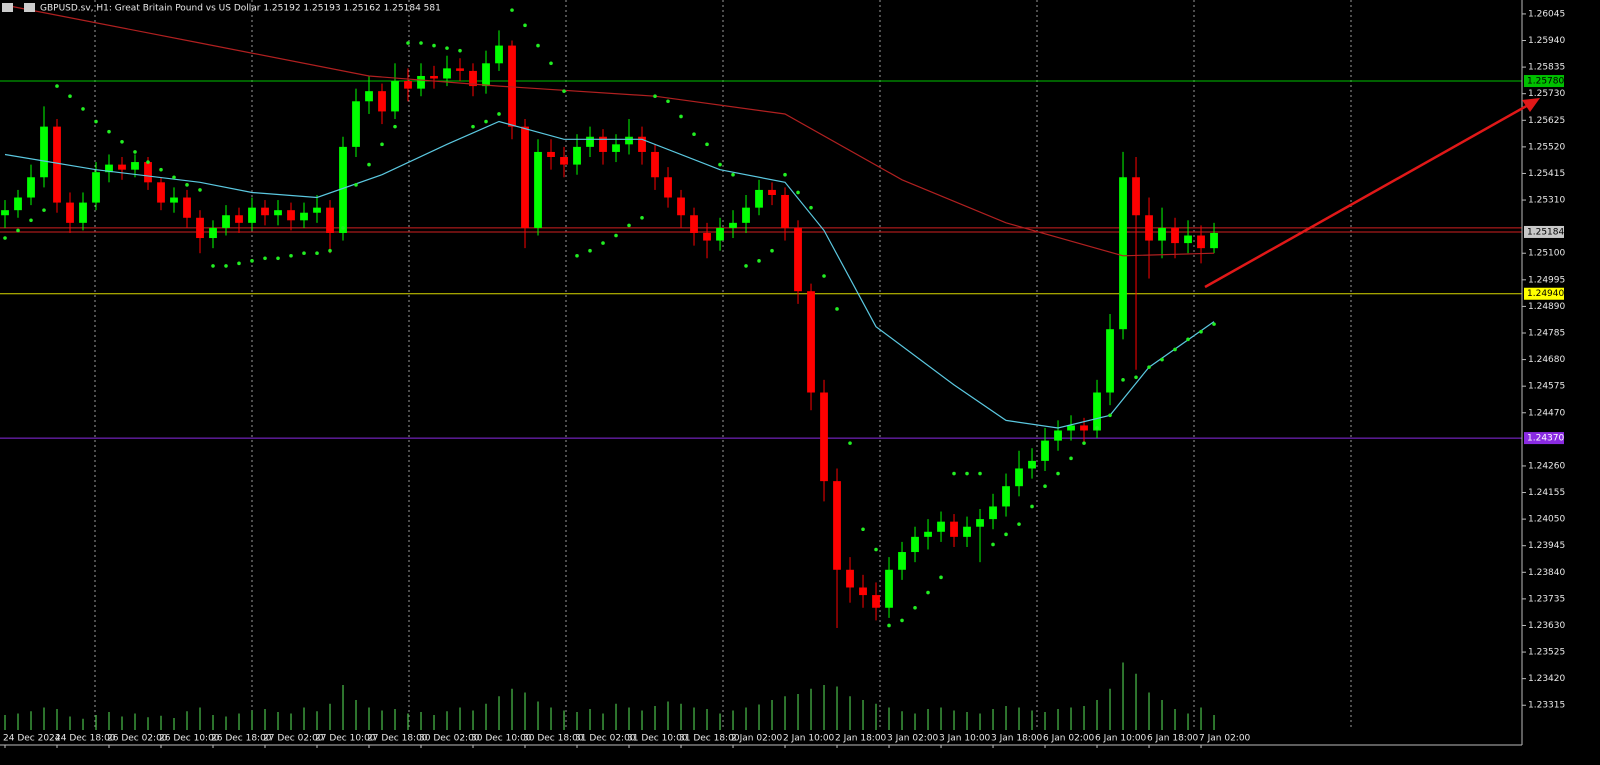 This screenshot has height=765, width=1600. What do you see at coordinates (1546, 413) in the screenshot?
I see `y-tick-label: 1.24470` at bounding box center [1546, 413].